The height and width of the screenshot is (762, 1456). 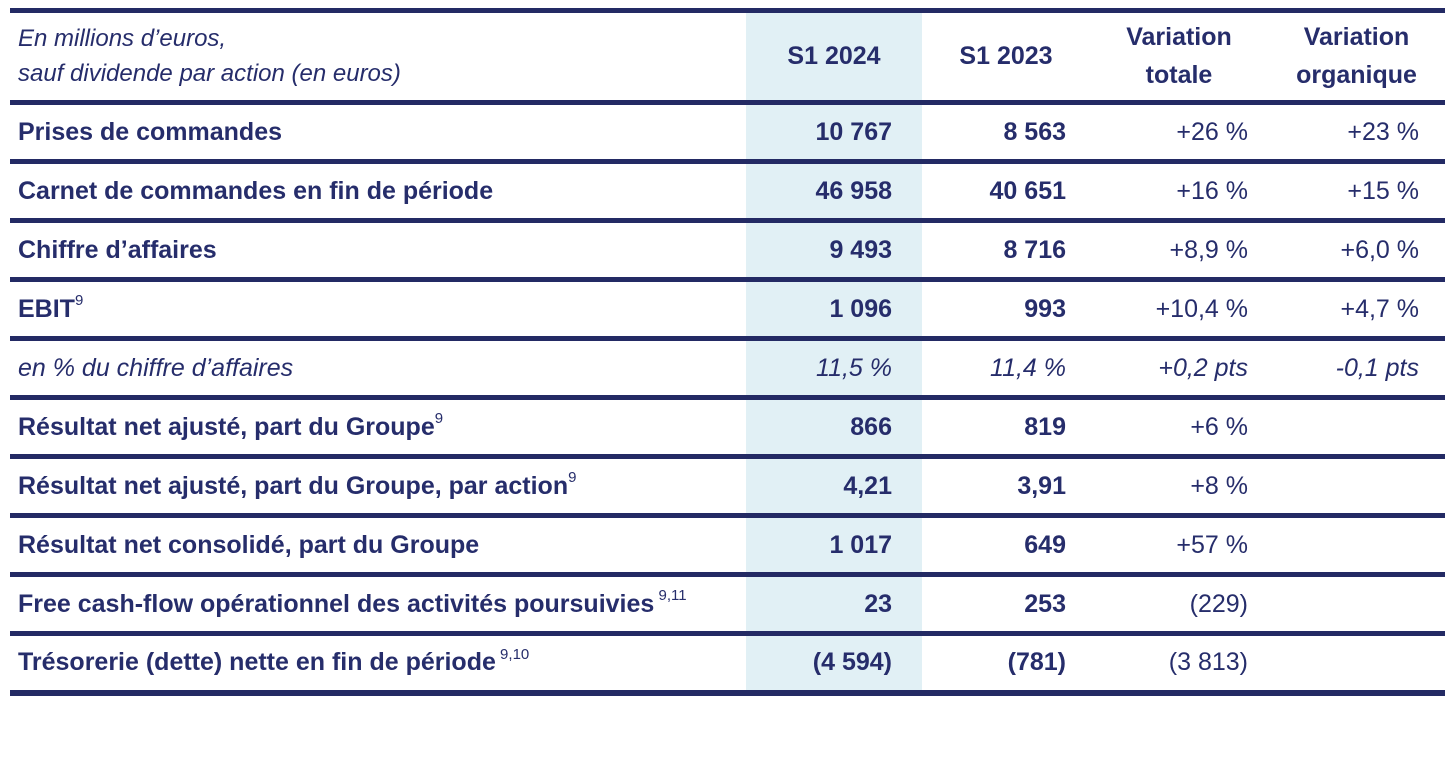 What do you see at coordinates (1006, 251) in the screenshot?
I see `cell-s1-2023: 8 716` at bounding box center [1006, 251].